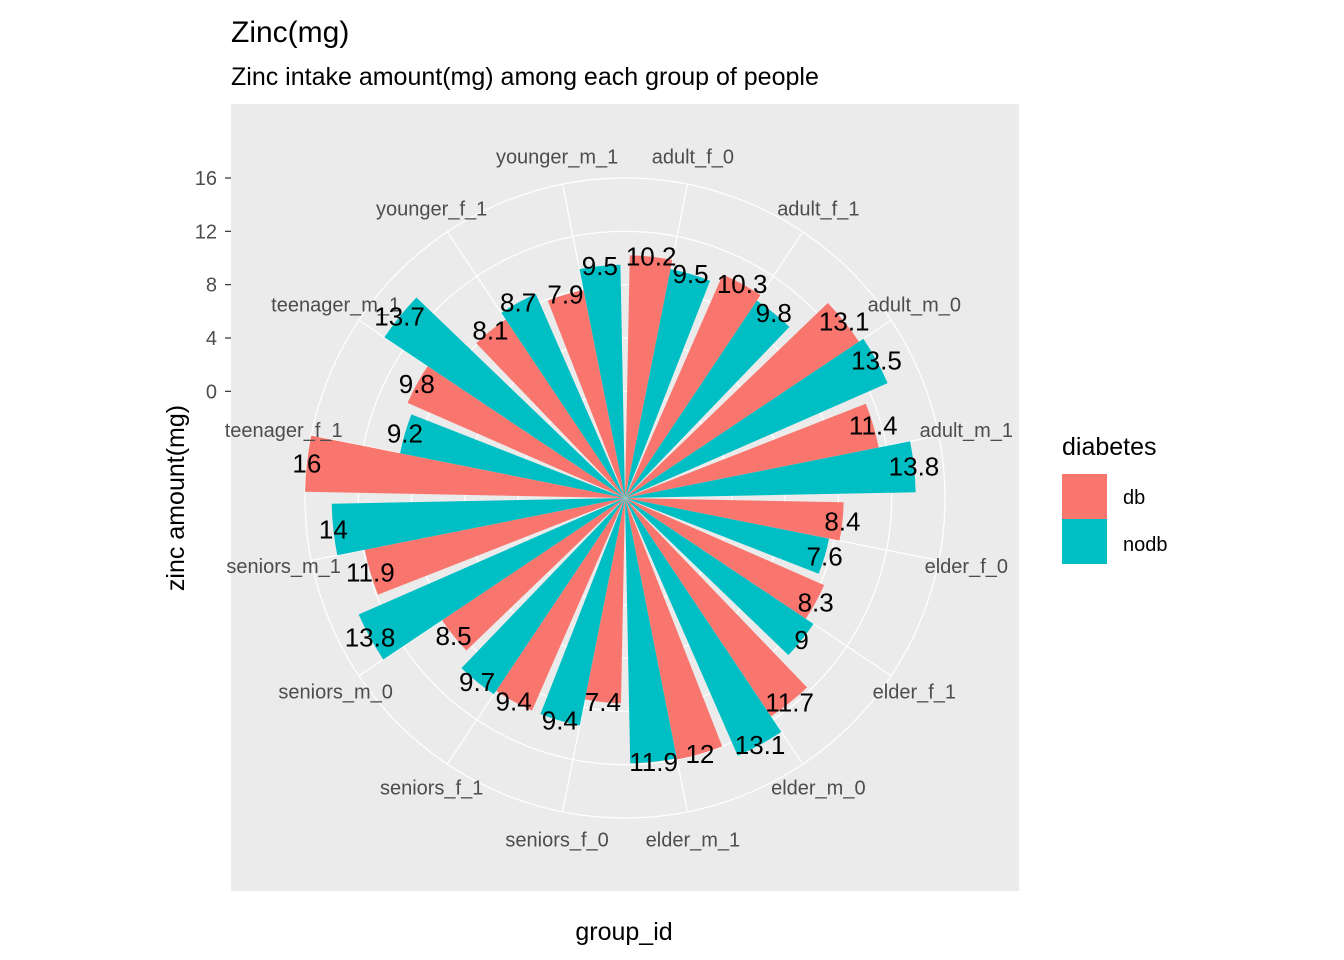  What do you see at coordinates (335, 306) in the screenshot?
I see `category-label-teenager_m_1: teenager_m_1` at bounding box center [335, 306].